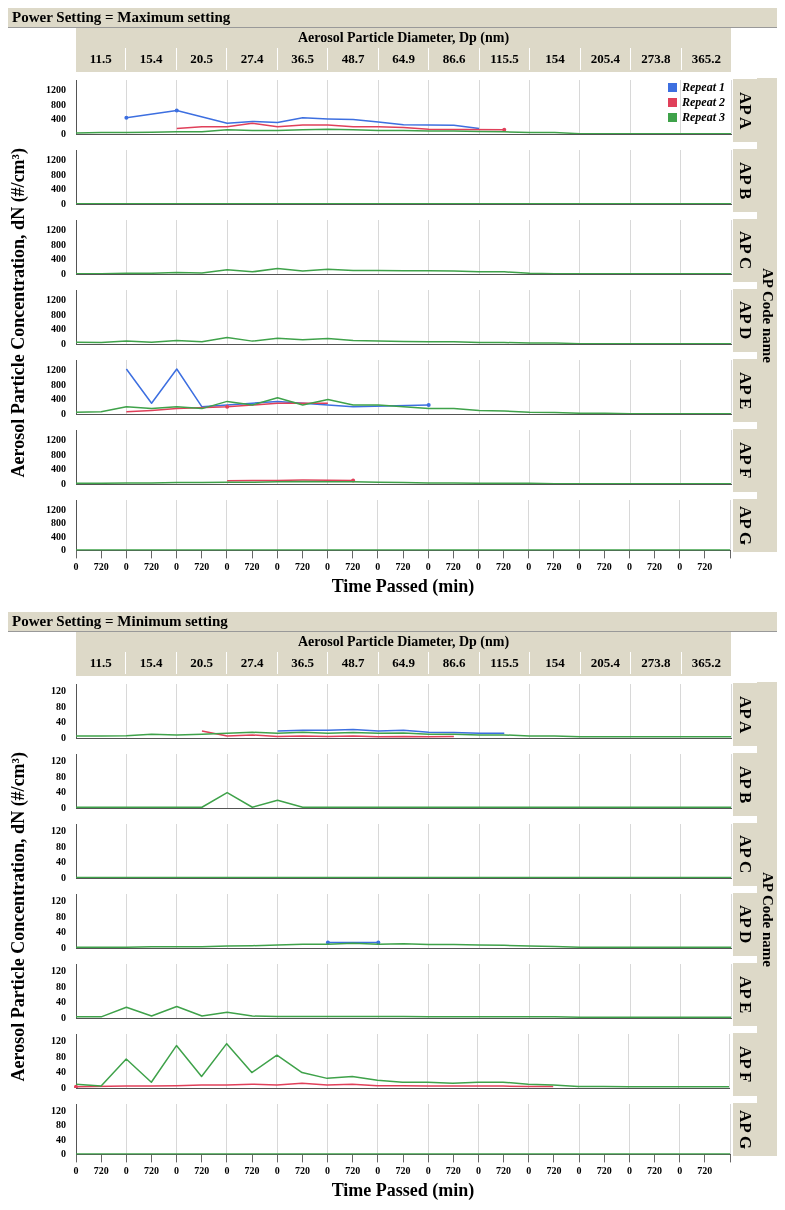 The height and width of the screenshot is (1210, 785). Describe the element at coordinates (392, 18) in the screenshot. I see `chart-title: Power Setting = Maximum setting` at that location.